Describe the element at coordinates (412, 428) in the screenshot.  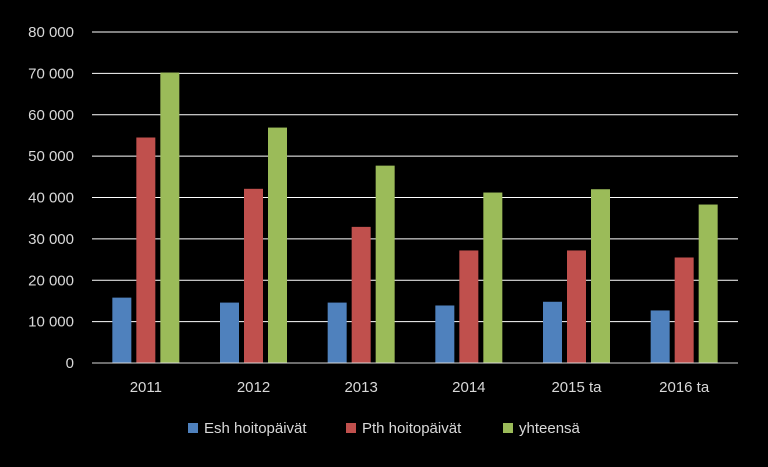
I see `legend-label: Pth hoitopäivät` at that location.